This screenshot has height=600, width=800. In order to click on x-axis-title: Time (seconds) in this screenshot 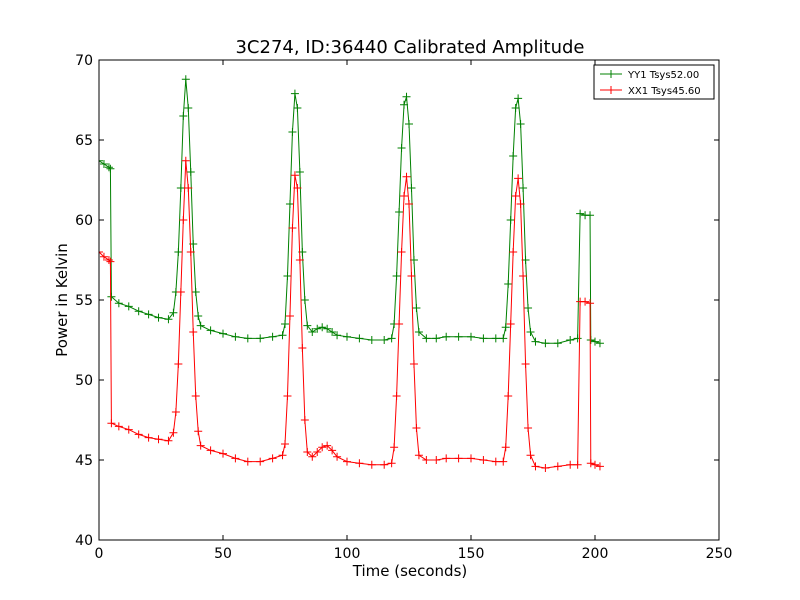, I will do `click(410, 571)`.